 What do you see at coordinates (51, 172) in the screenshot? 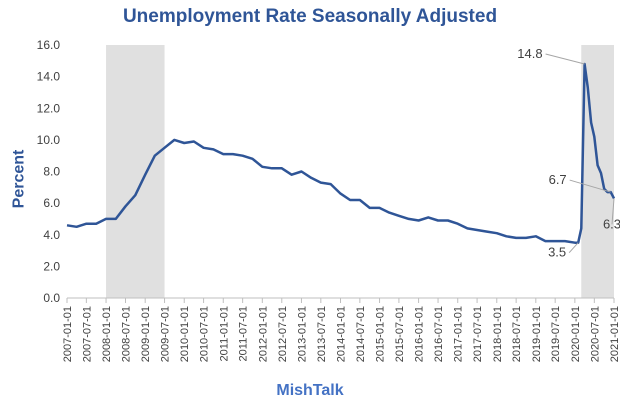
I see `y-tick-label: 8.0` at bounding box center [51, 172].